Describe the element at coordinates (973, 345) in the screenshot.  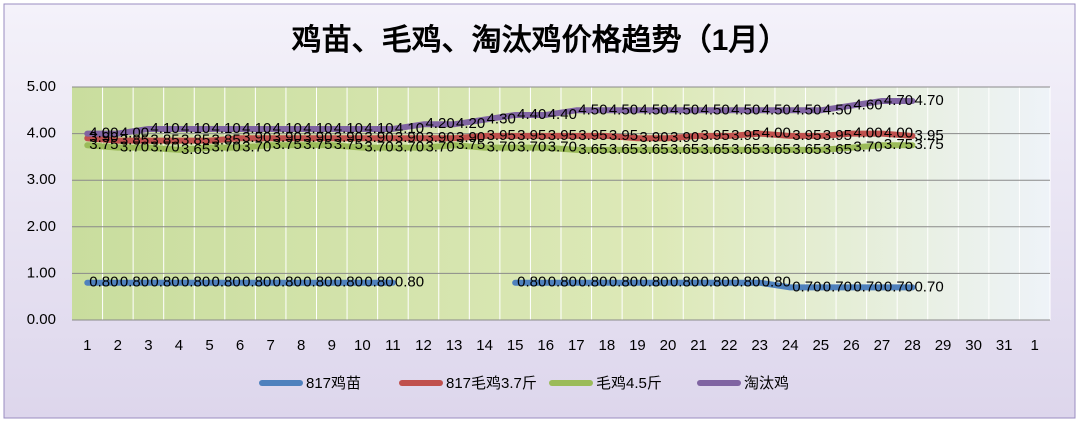
I see `x-tick-label: 30` at that location.